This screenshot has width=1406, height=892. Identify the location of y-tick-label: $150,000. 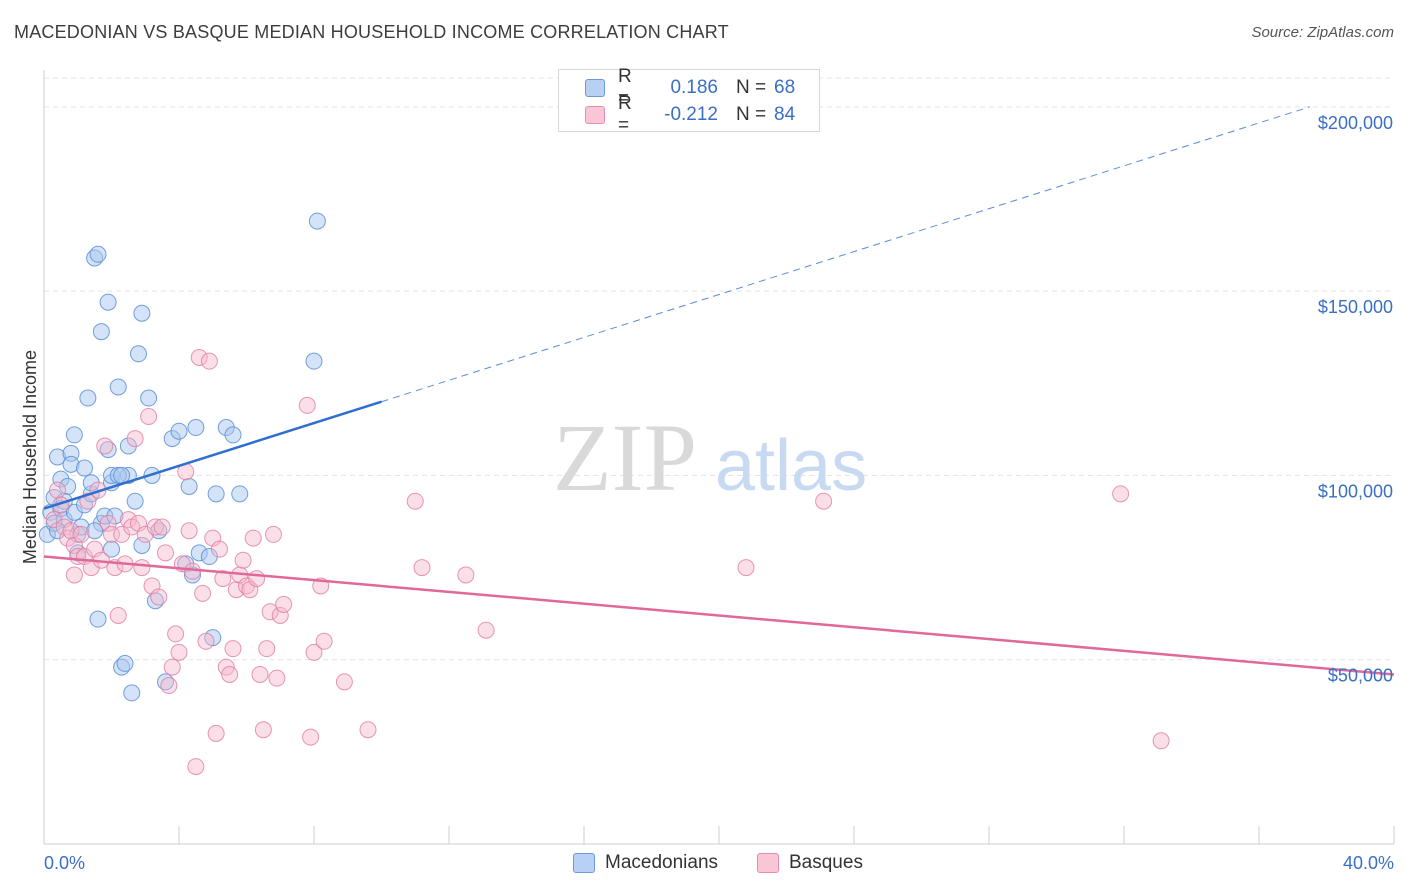
(1355, 307).